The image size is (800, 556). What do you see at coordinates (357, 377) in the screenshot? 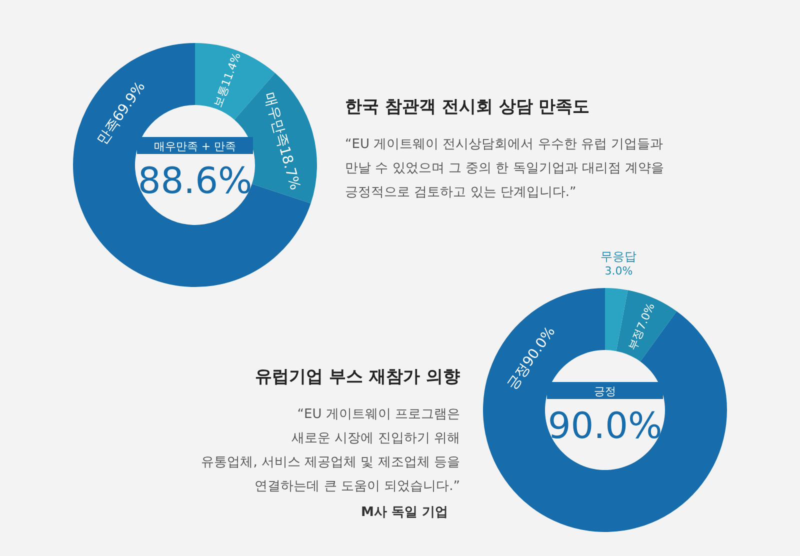
I see `text: 유럽기업 부스 재참가 의향` at bounding box center [357, 377].